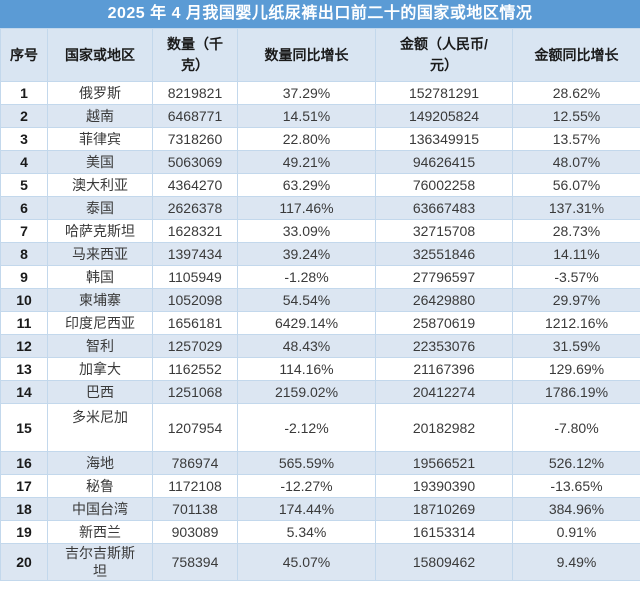 This screenshot has height=605, width=640. I want to click on cell-quantity: 1628321, so click(195, 231).